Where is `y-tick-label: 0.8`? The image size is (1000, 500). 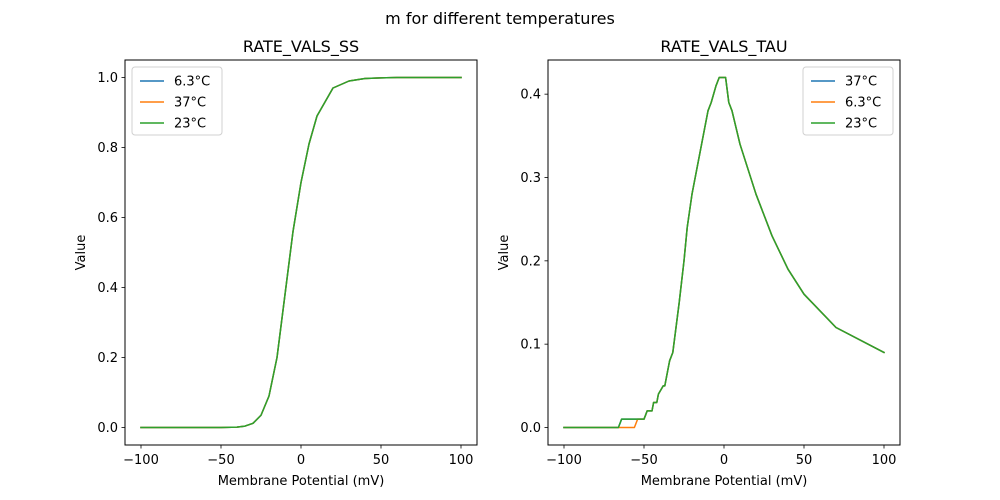
y-tick-label: 0.8 is located at coordinates (107, 148).